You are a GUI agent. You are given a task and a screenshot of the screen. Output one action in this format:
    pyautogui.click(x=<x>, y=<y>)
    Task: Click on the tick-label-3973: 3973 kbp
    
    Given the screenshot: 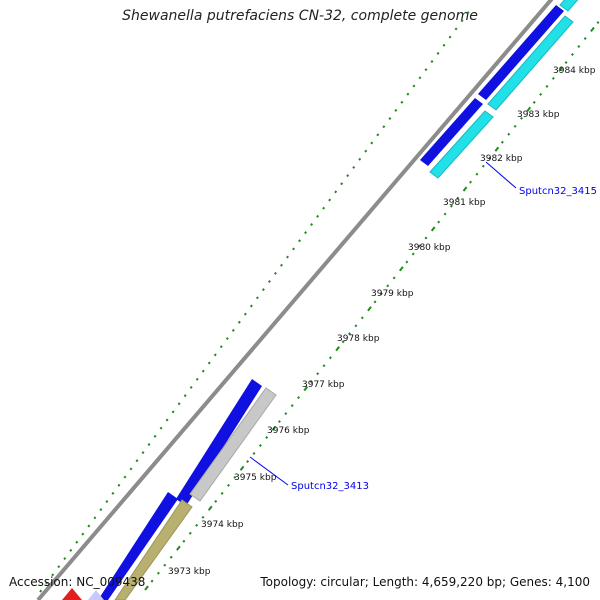 What is the action you would take?
    pyautogui.click(x=189, y=572)
    